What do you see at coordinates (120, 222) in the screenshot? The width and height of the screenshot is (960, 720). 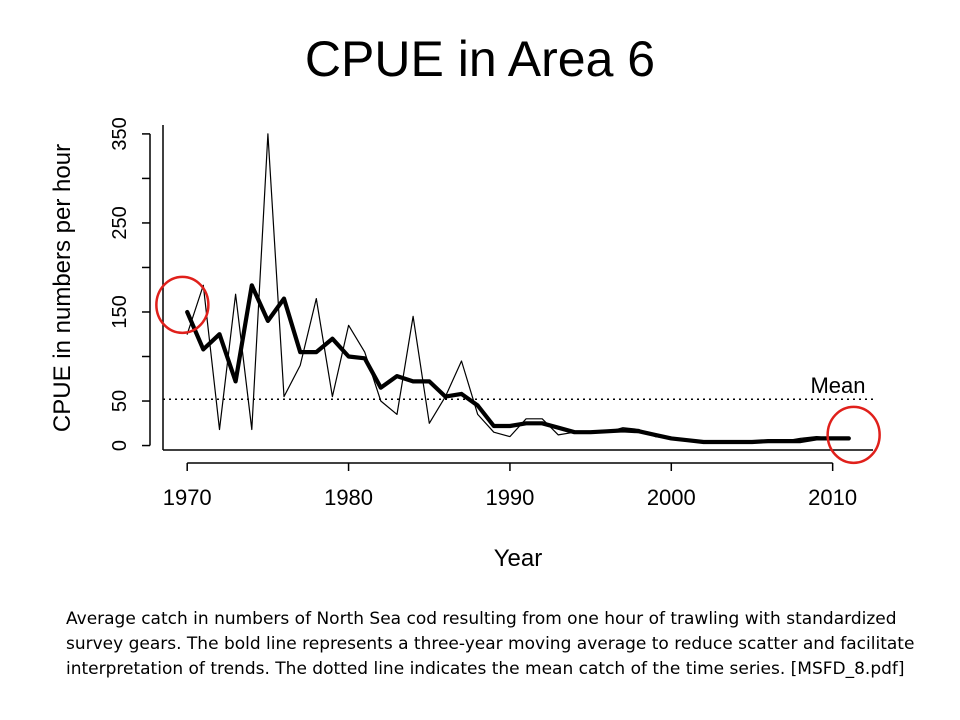 I see `y-tick-label: 250` at bounding box center [120, 222].